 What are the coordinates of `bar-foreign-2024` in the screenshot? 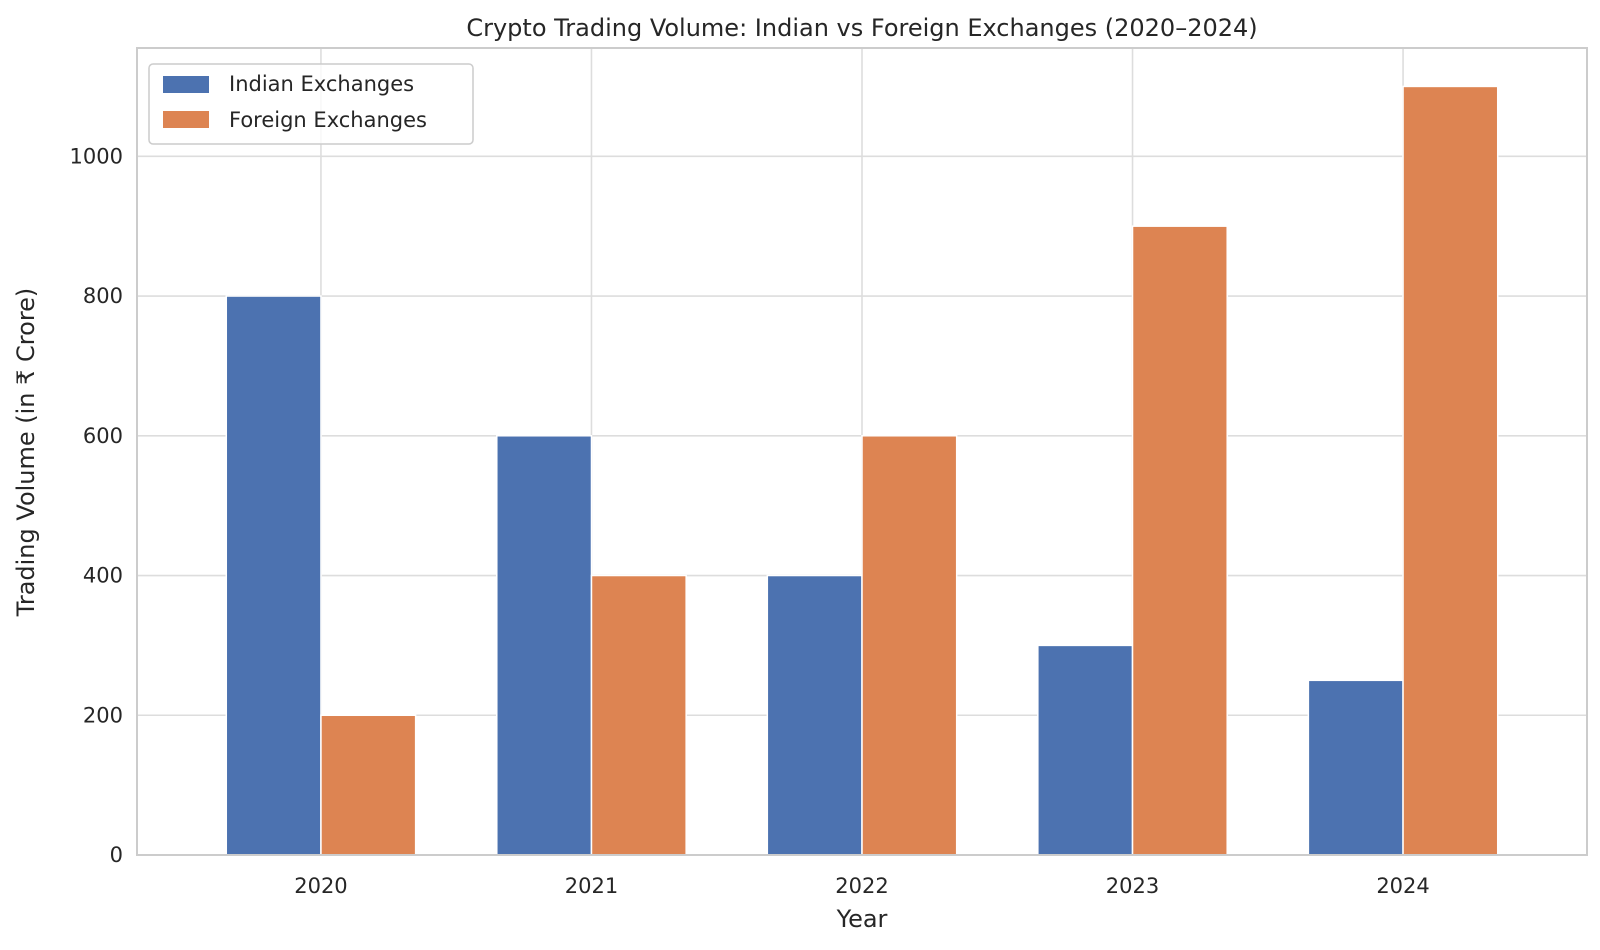 It's located at (1450, 470).